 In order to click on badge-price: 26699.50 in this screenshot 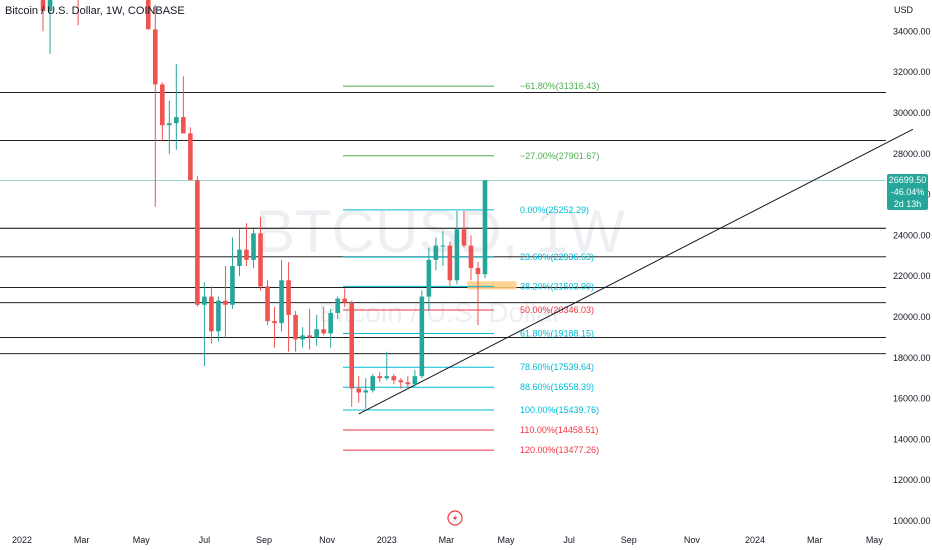, I will do `click(907, 180)`.